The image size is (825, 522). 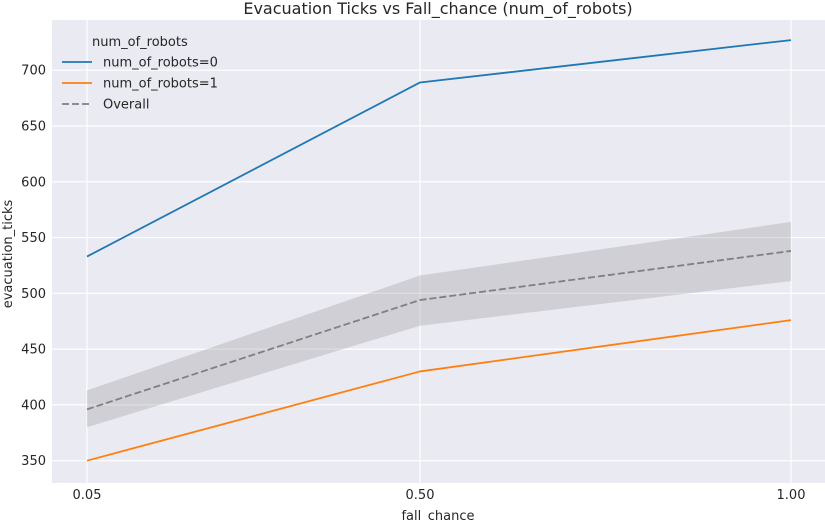 I want to click on legend-label: num_of_robots=0, so click(x=160, y=63).